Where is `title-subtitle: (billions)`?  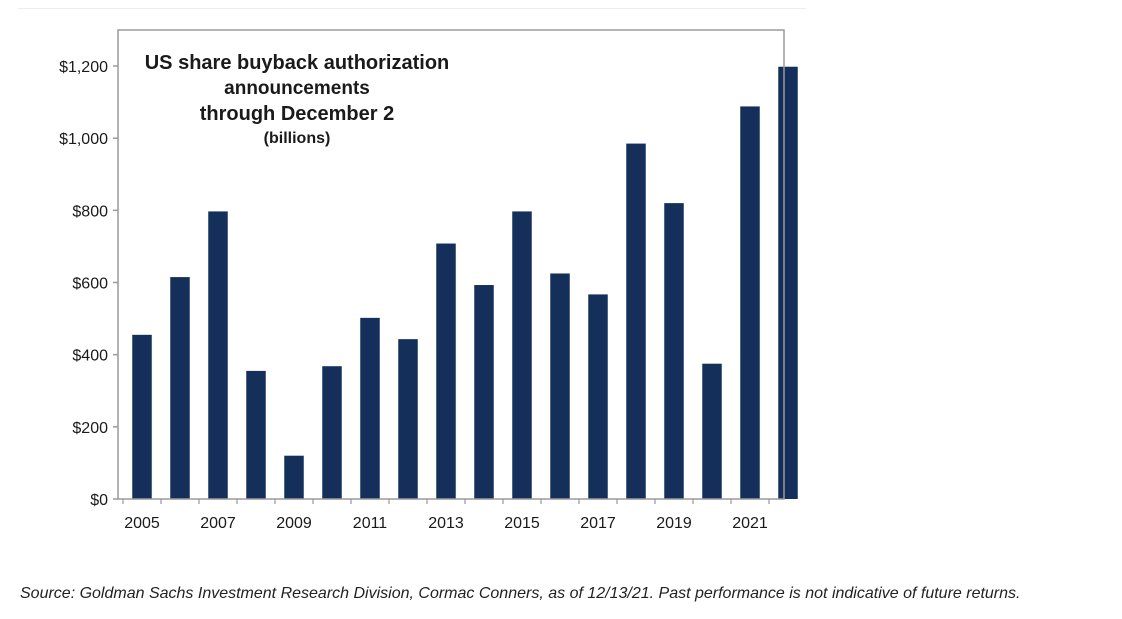
title-subtitle: (billions) is located at coordinates (297, 138).